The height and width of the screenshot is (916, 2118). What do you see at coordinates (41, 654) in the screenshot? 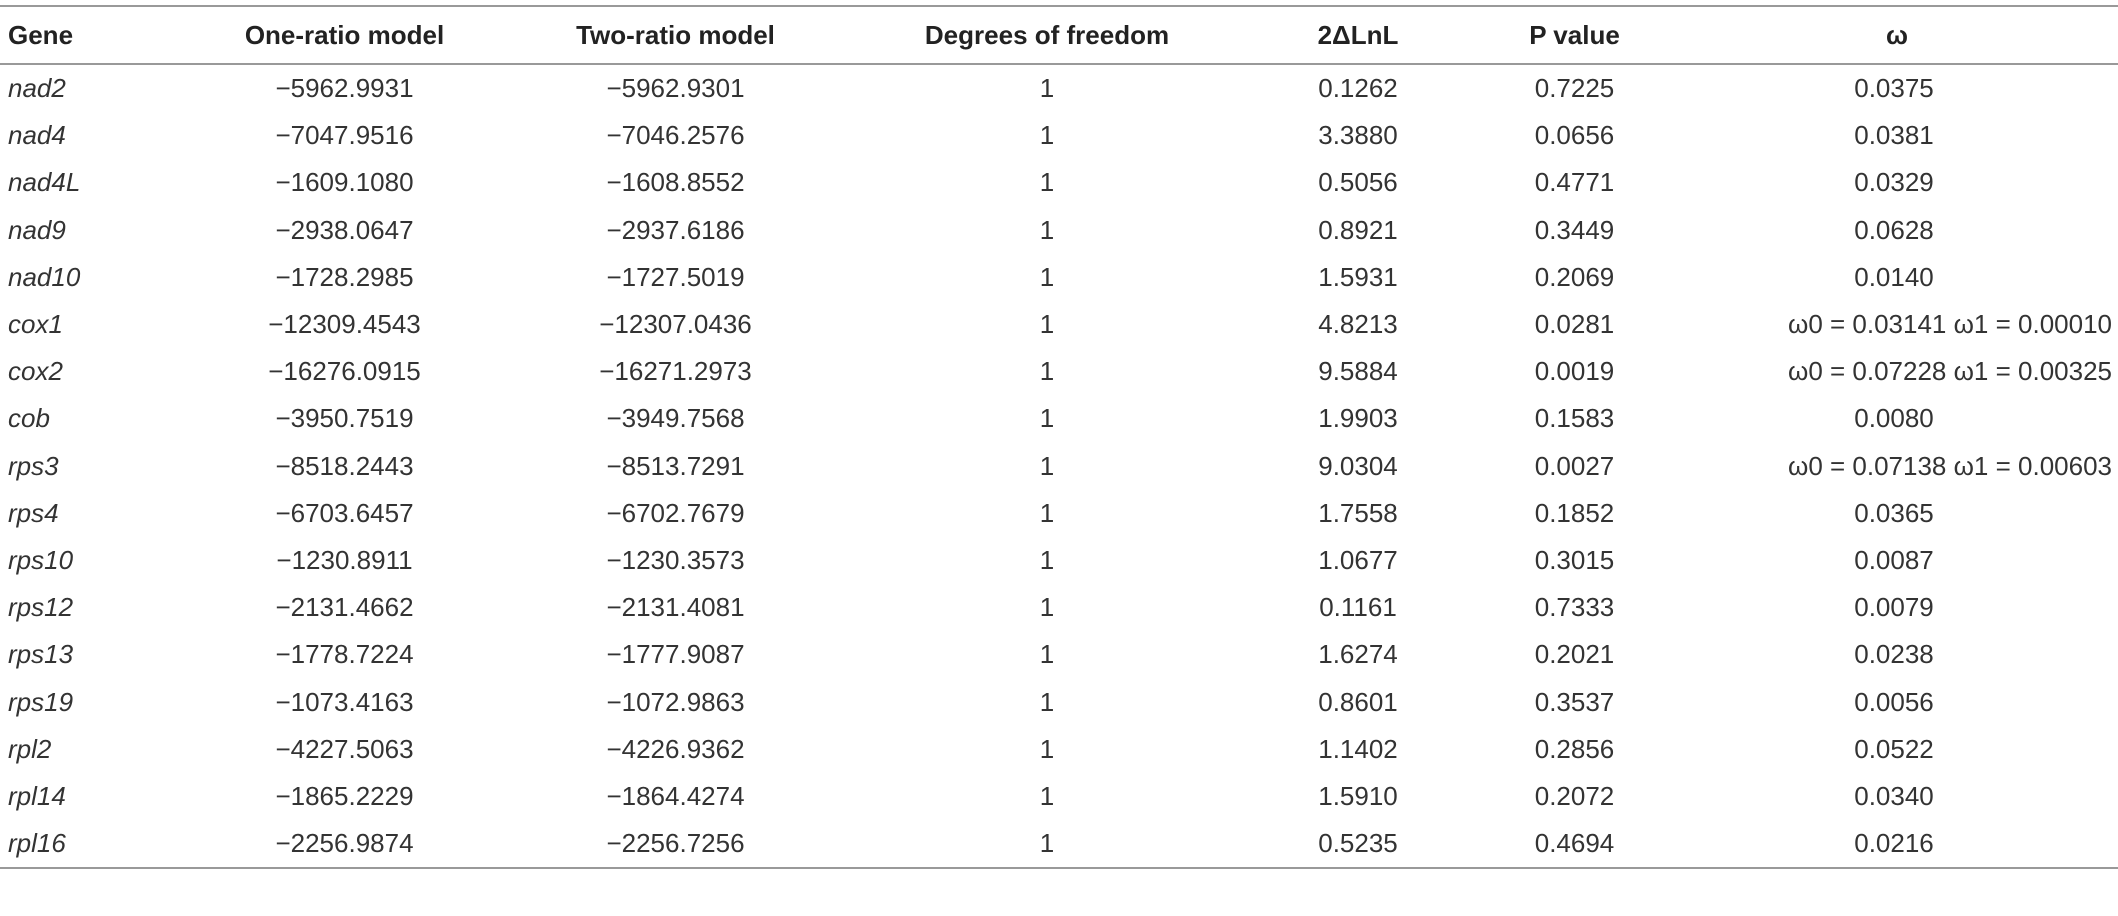
I see `gene-cell: rps13` at bounding box center [41, 654].